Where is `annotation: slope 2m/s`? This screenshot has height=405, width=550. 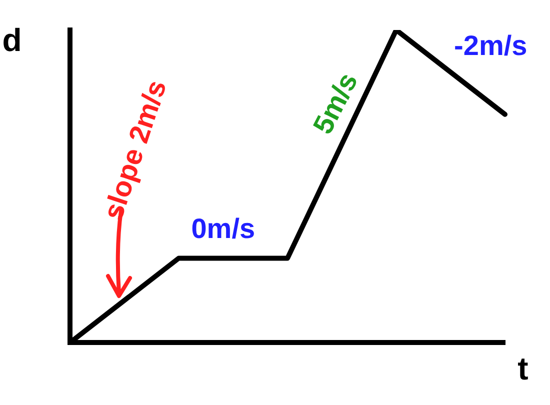 annotation: slope 2m/s is located at coordinates (134, 150).